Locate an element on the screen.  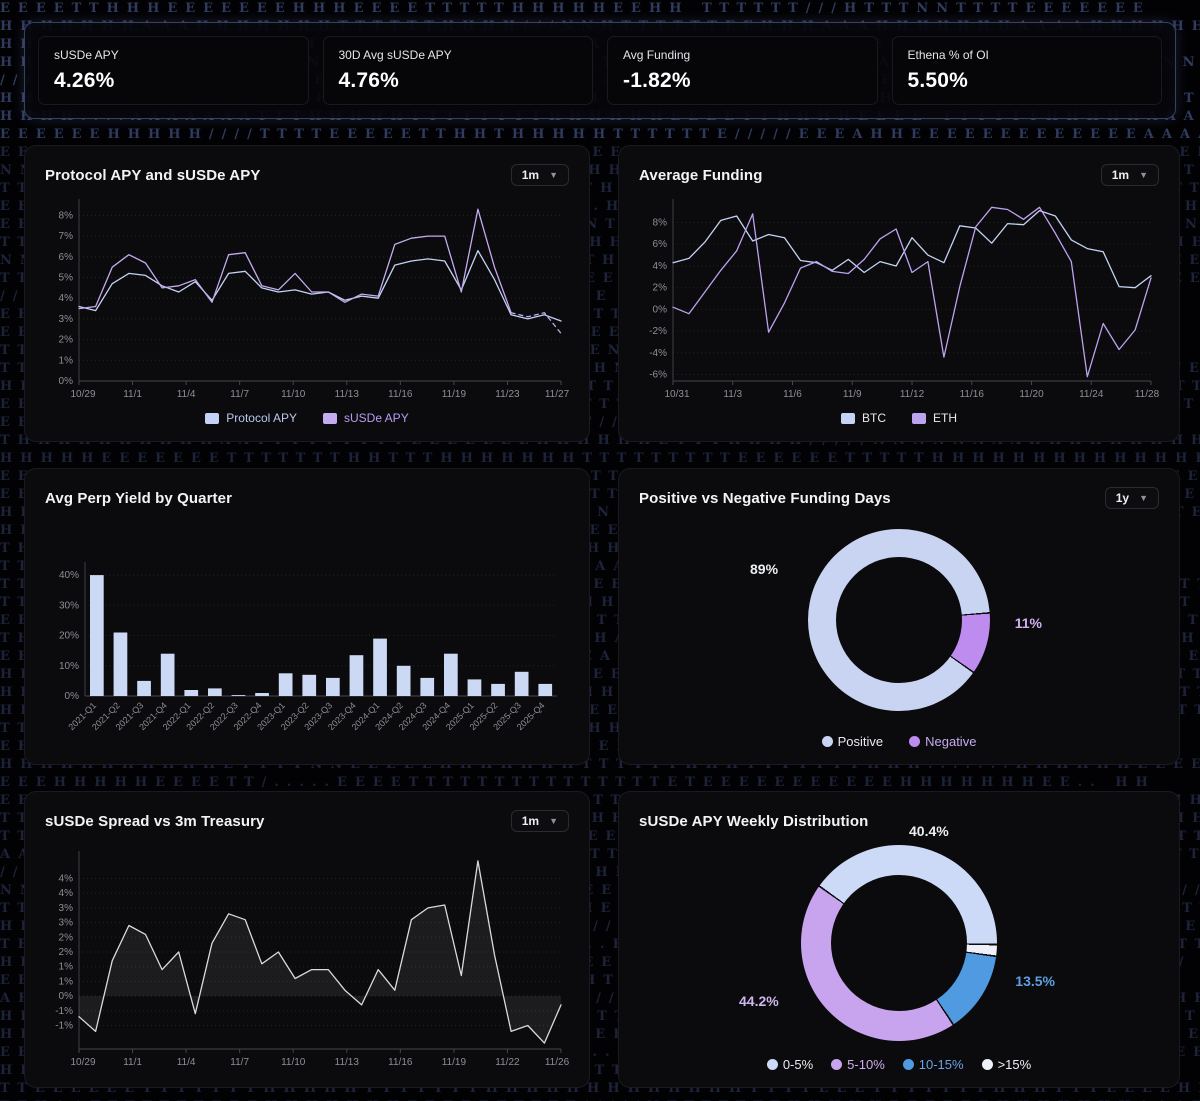
chart-legend: Protocol APY sUSDe APY is located at coordinates (307, 418).